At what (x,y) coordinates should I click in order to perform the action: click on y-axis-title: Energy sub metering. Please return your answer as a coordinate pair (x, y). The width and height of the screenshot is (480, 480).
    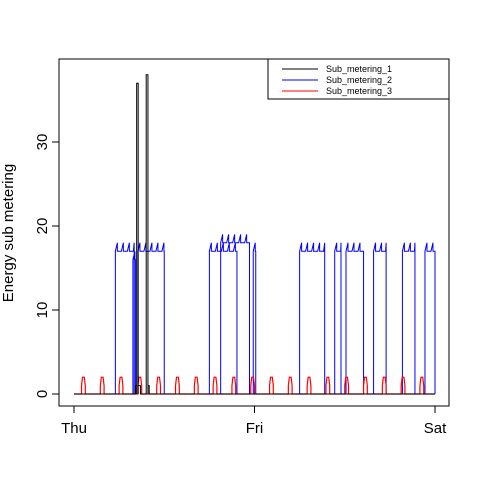
    Looking at the image, I should click on (8, 233).